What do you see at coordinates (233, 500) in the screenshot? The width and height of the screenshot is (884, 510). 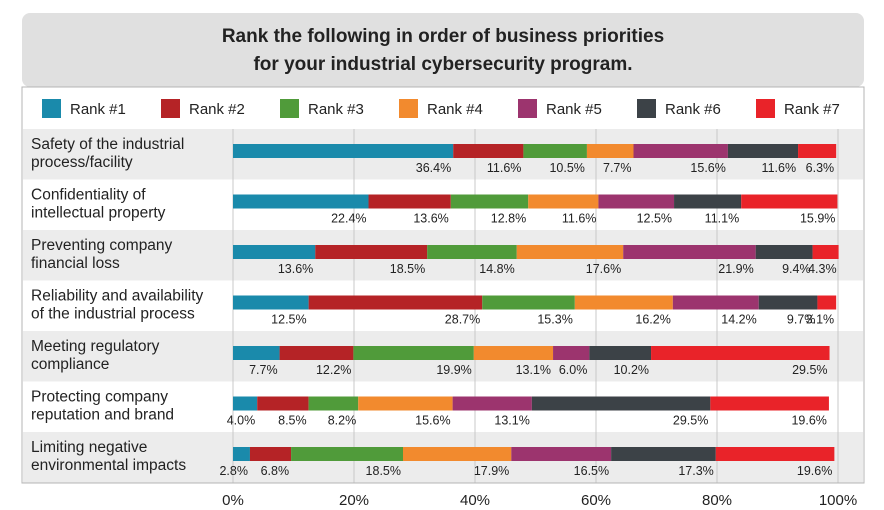 I see `x-tick-label: 0%` at bounding box center [233, 500].